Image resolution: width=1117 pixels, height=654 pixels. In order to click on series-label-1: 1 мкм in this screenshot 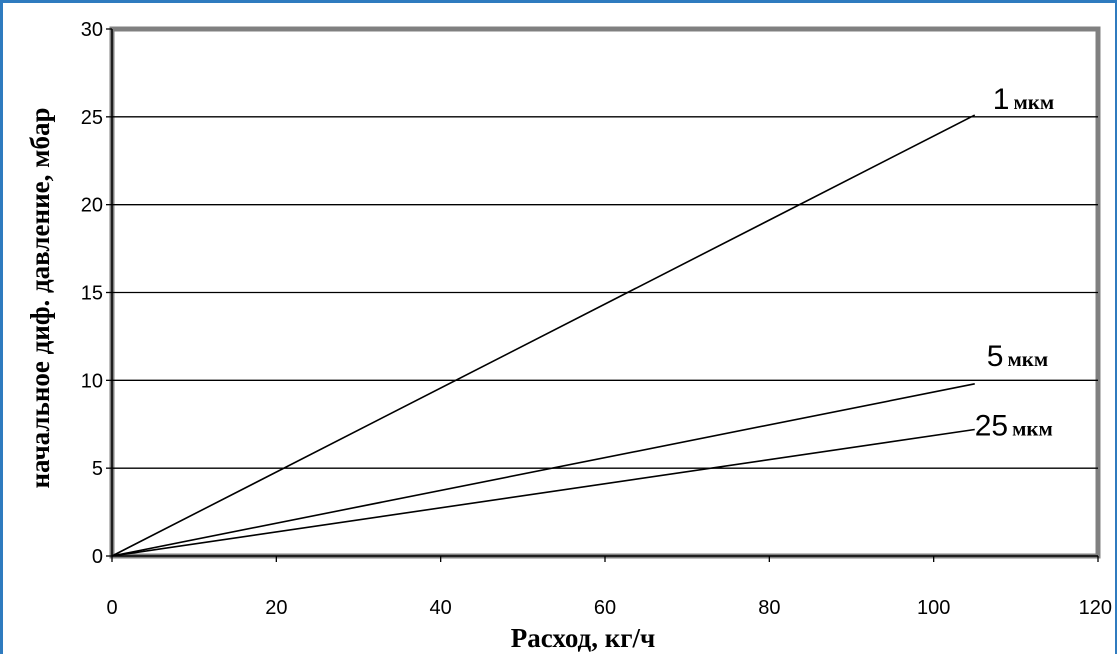, I will do `click(1023, 99)`.